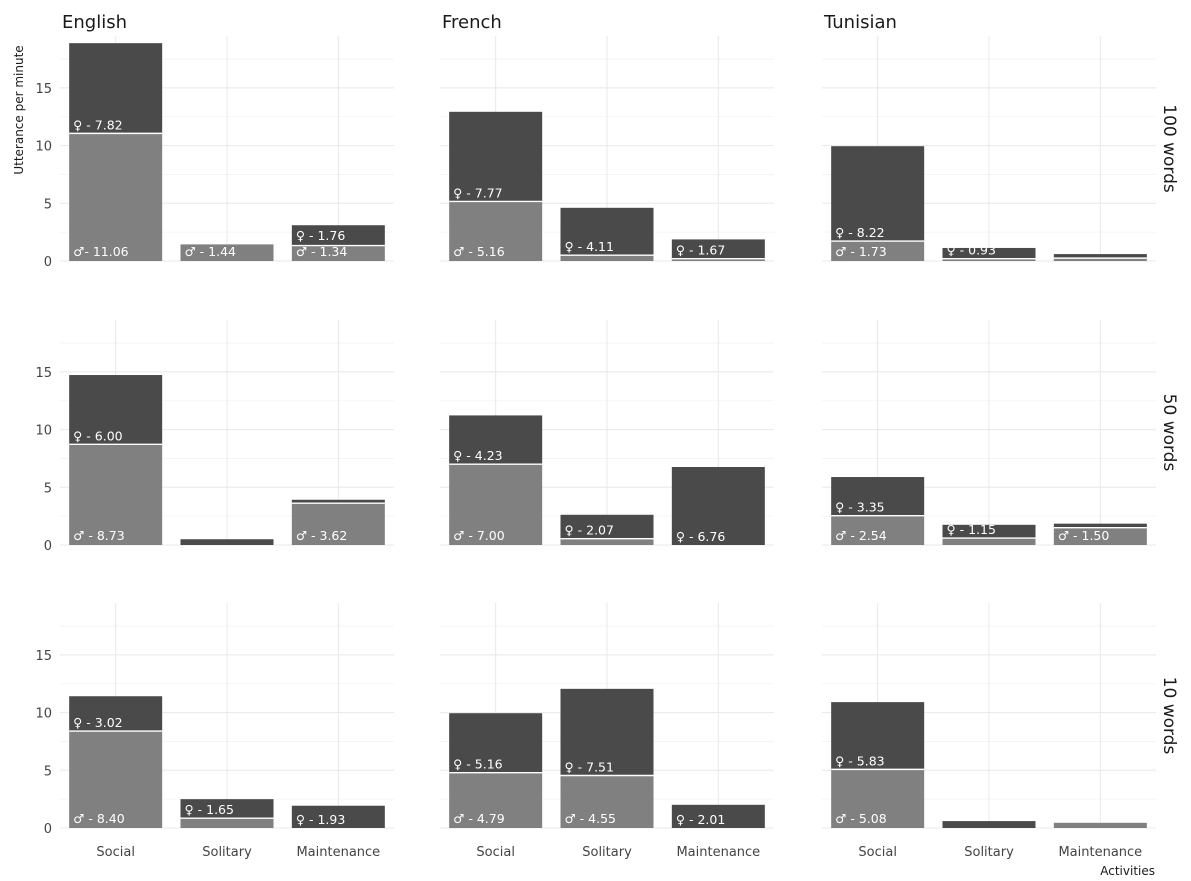 The image size is (1191, 881). What do you see at coordinates (496, 504) in the screenshot?
I see `bar-male-french-50-words-social` at bounding box center [496, 504].